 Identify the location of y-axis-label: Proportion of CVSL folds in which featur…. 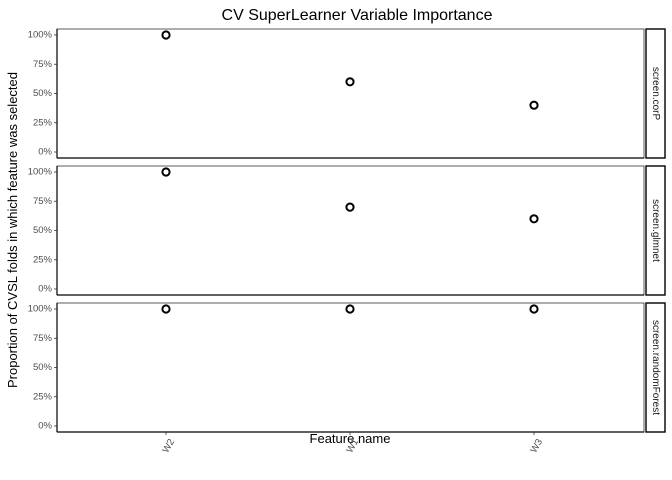
(12, 230).